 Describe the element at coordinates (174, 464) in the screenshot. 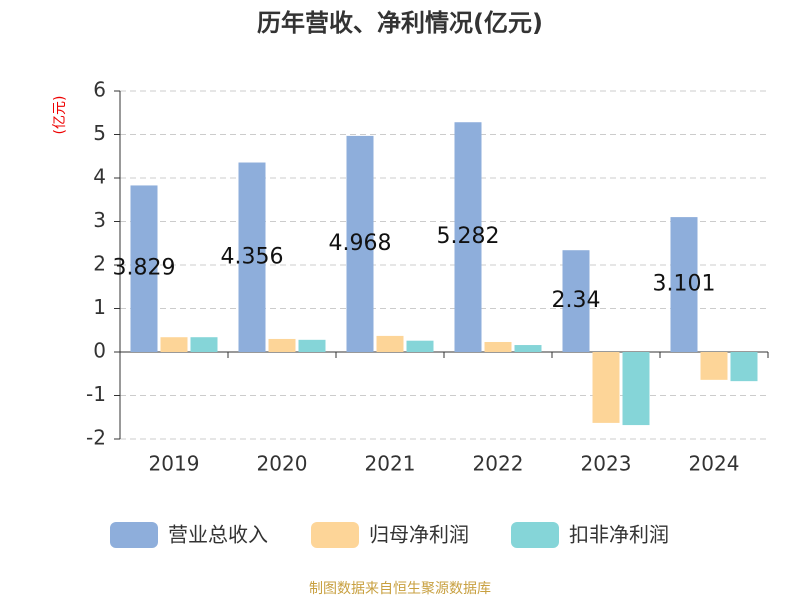

I see `x-tick-label: 2019` at that location.